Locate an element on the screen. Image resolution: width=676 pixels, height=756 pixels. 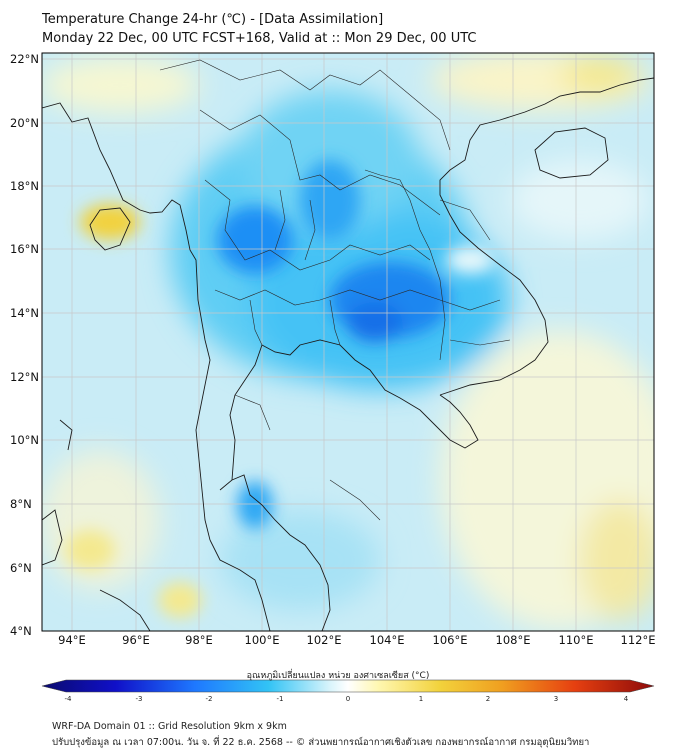
lat-label: 16°N is located at coordinates (24, 249).